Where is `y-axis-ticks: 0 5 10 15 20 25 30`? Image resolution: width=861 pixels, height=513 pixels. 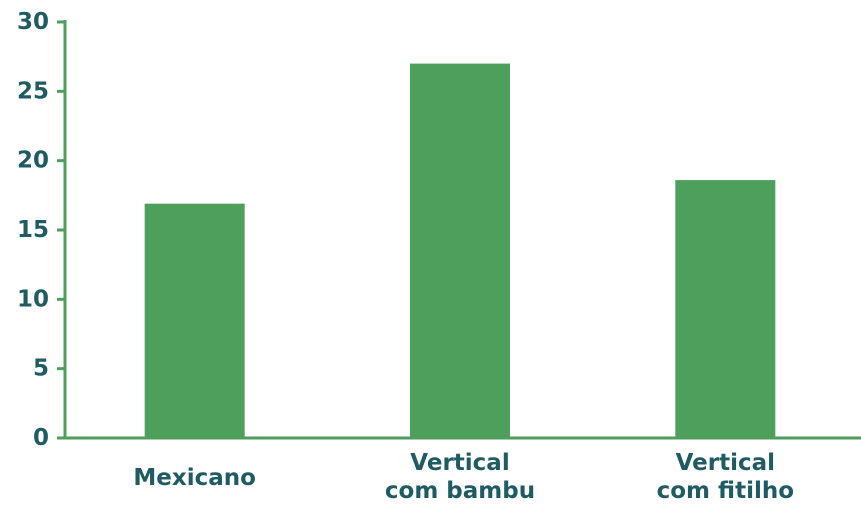
y-axis-ticks: 0 5 10 15 20 25 30 is located at coordinates (41, 230).